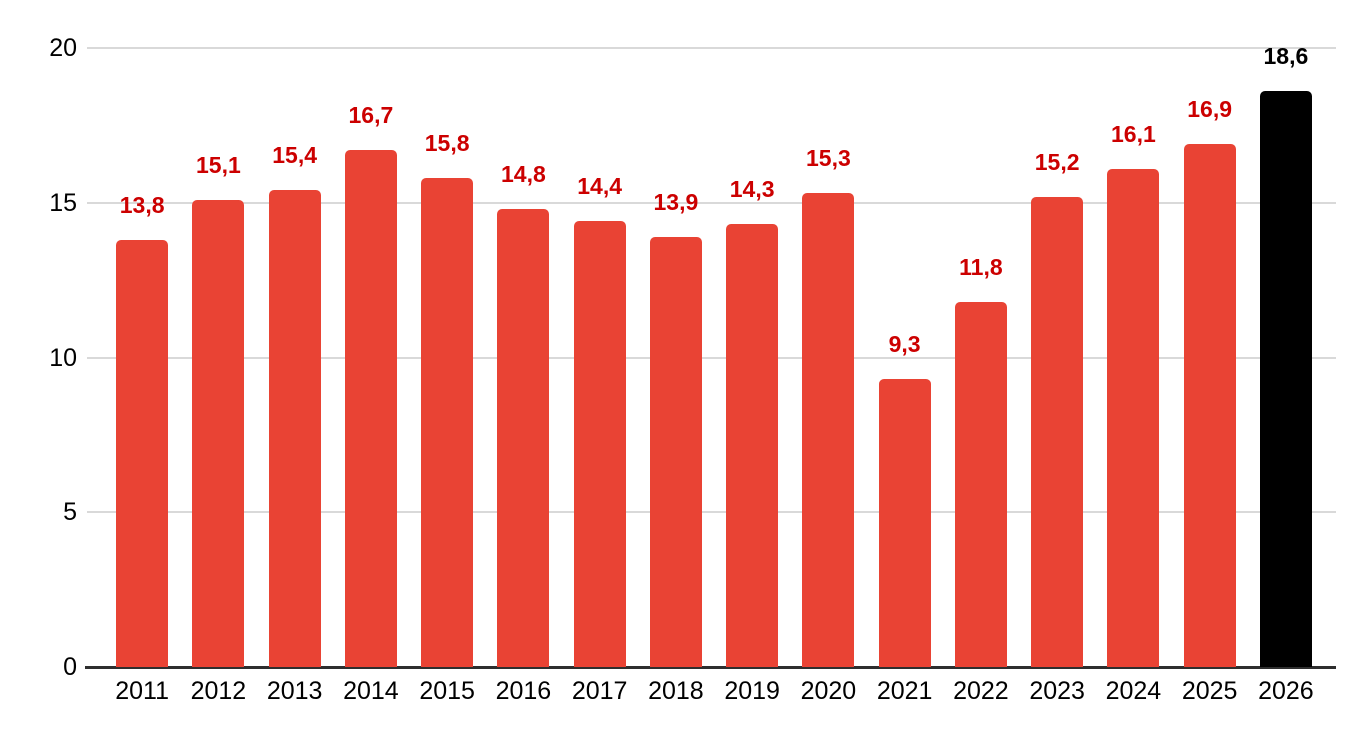  Describe the element at coordinates (447, 142) in the screenshot. I see `value-label-2015: 15,8` at that location.